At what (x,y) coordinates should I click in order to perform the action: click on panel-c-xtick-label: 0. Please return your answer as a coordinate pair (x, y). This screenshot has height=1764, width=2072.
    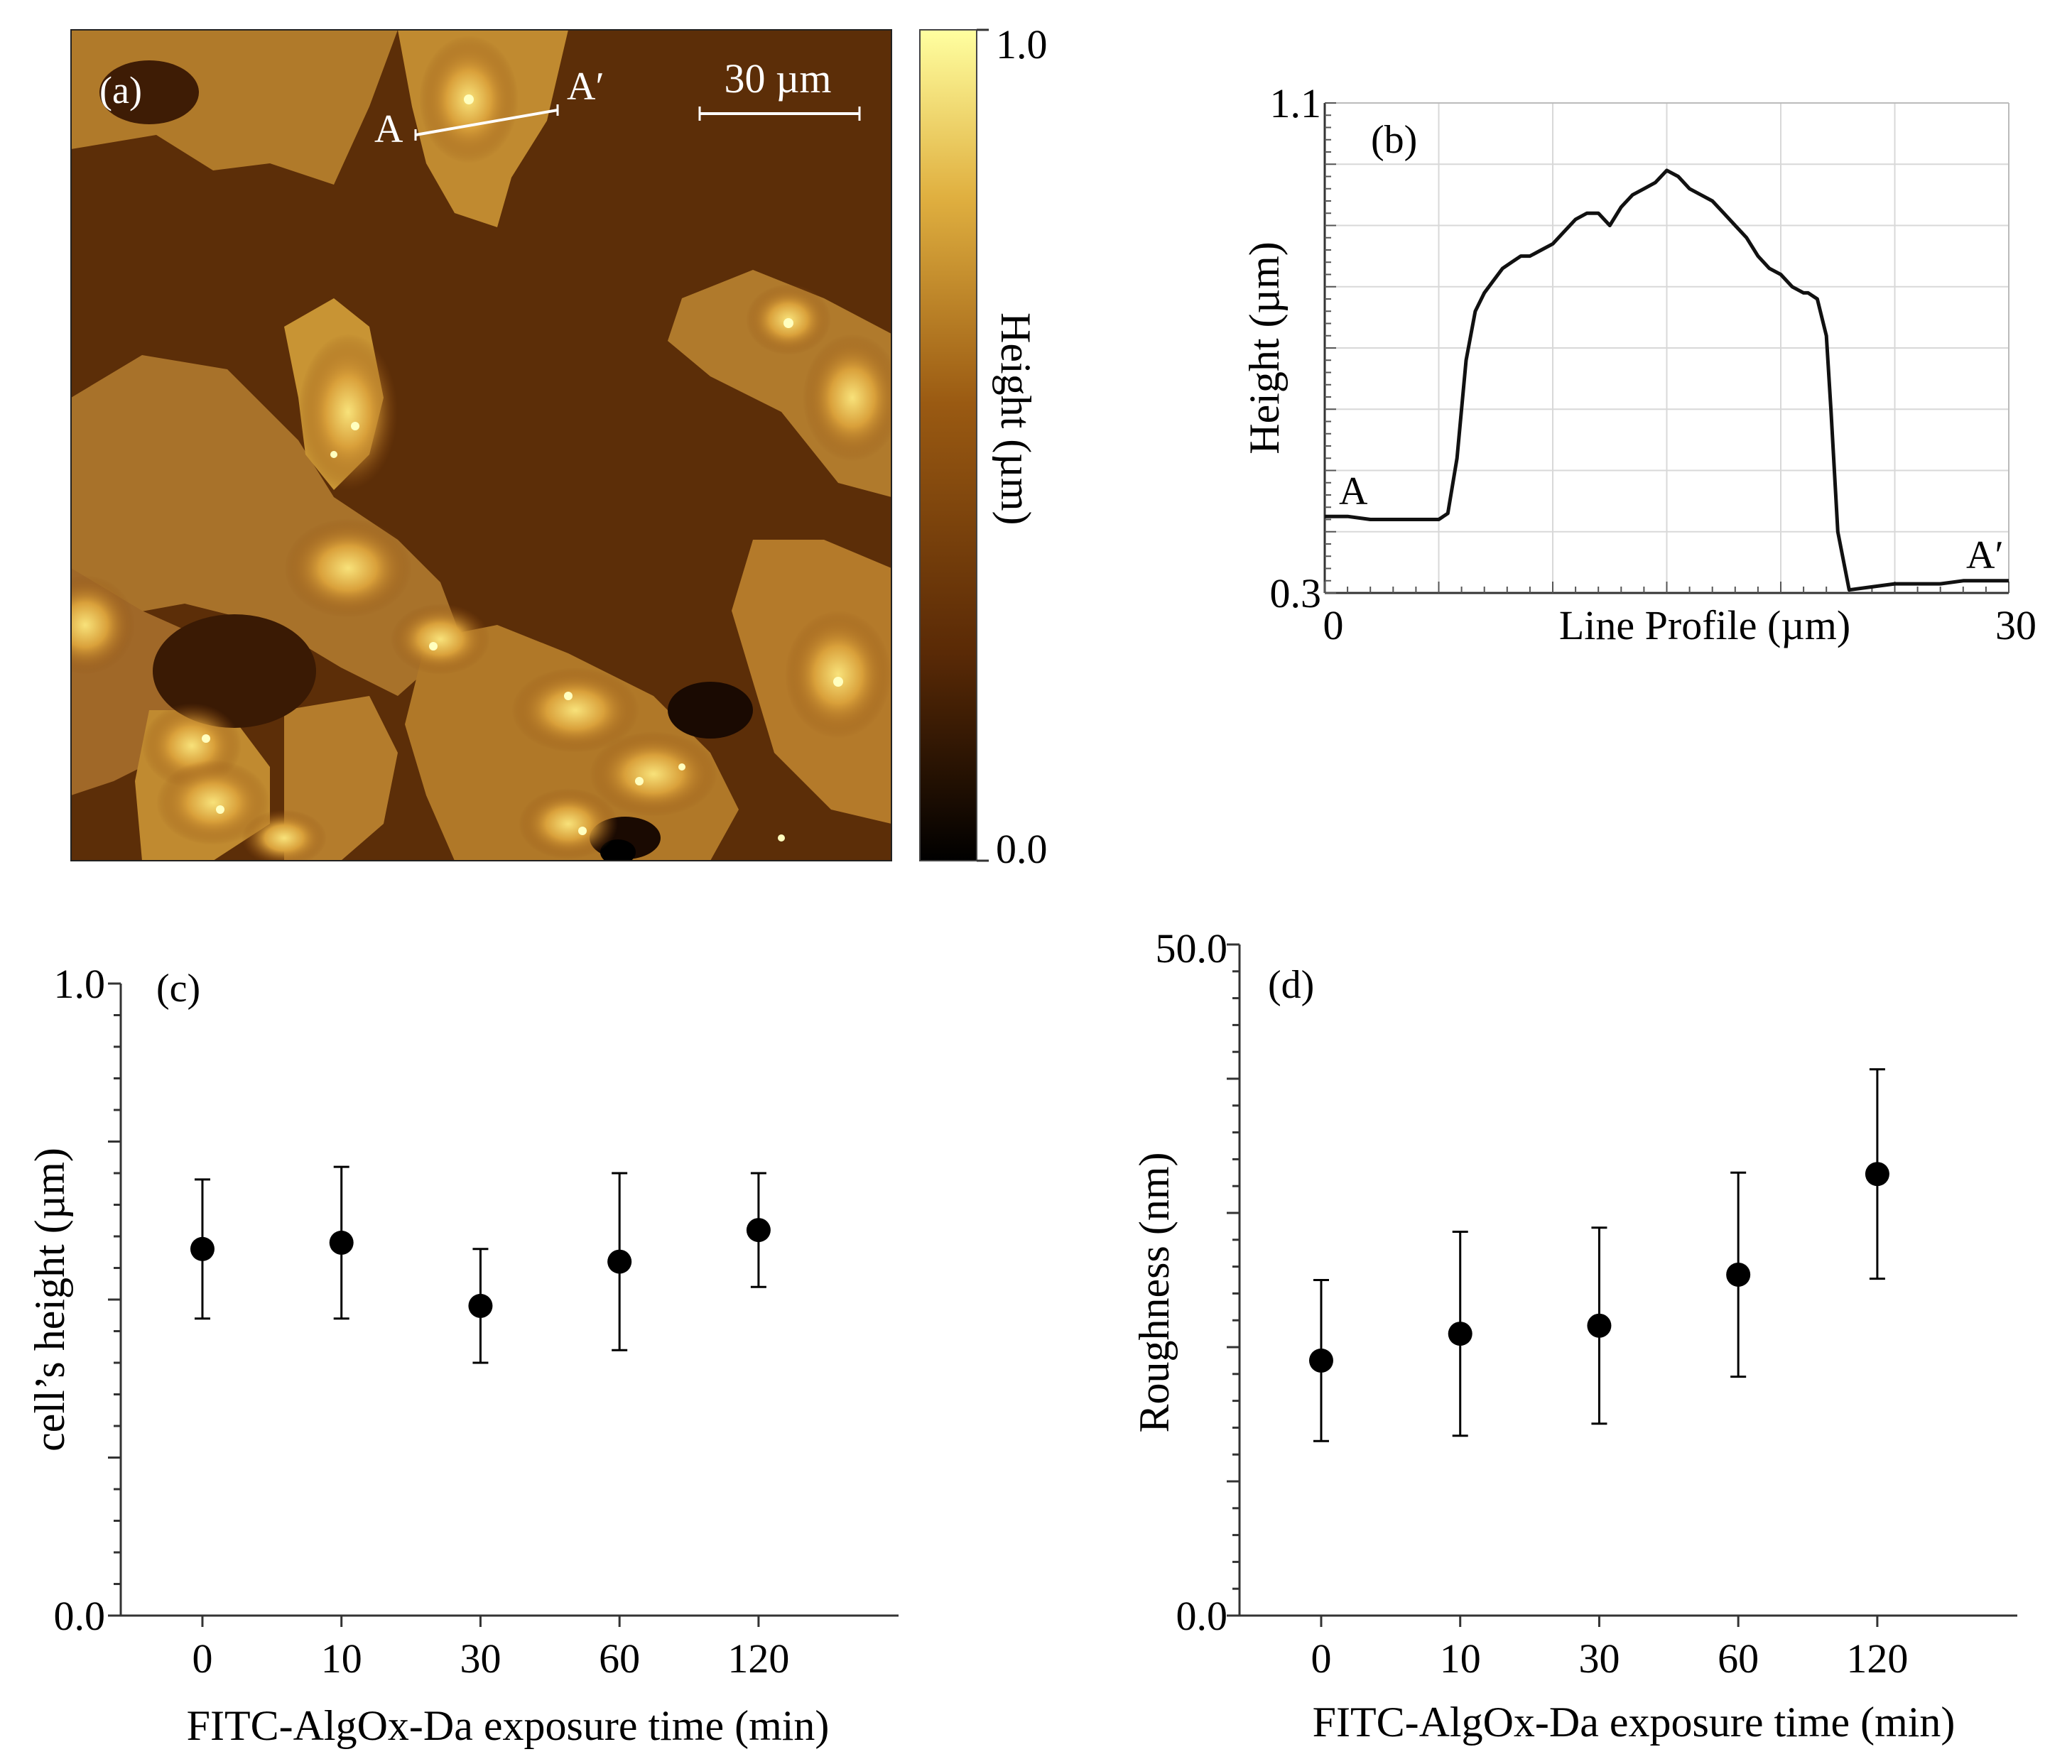
    Looking at the image, I should click on (202, 1659).